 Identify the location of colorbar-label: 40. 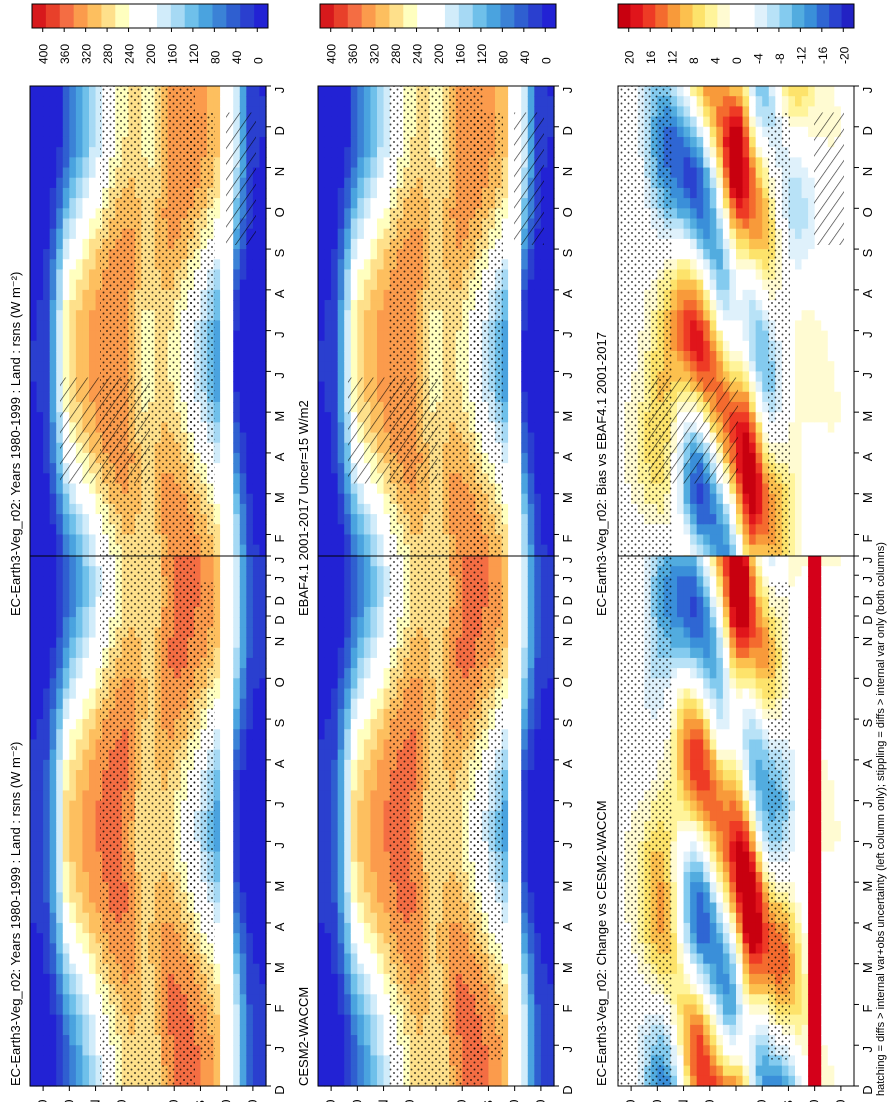
(237, 57).